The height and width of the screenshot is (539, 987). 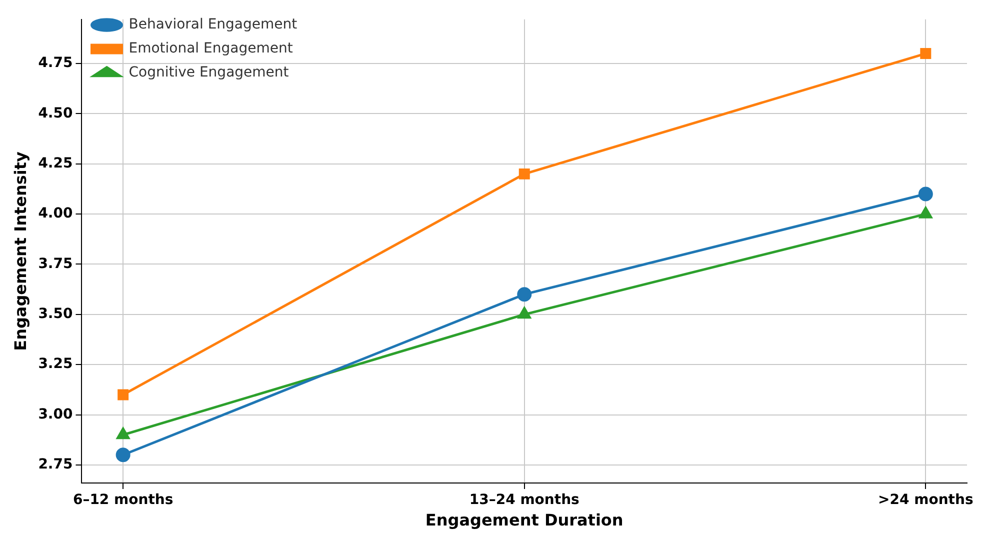 I want to click on y-tick-label: 4.50, so click(x=55, y=113).